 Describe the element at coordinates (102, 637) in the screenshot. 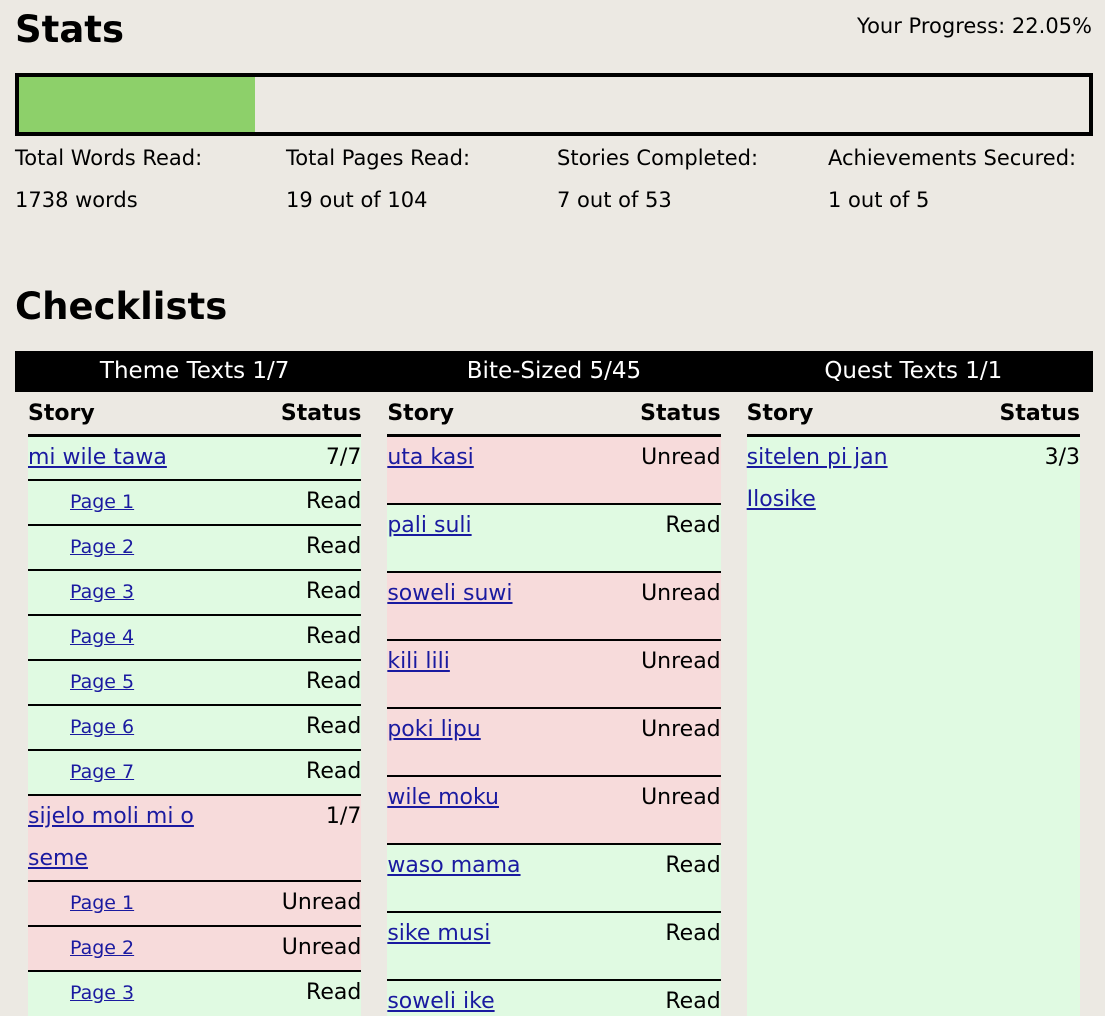

I see `page-link: Page 4` at that location.